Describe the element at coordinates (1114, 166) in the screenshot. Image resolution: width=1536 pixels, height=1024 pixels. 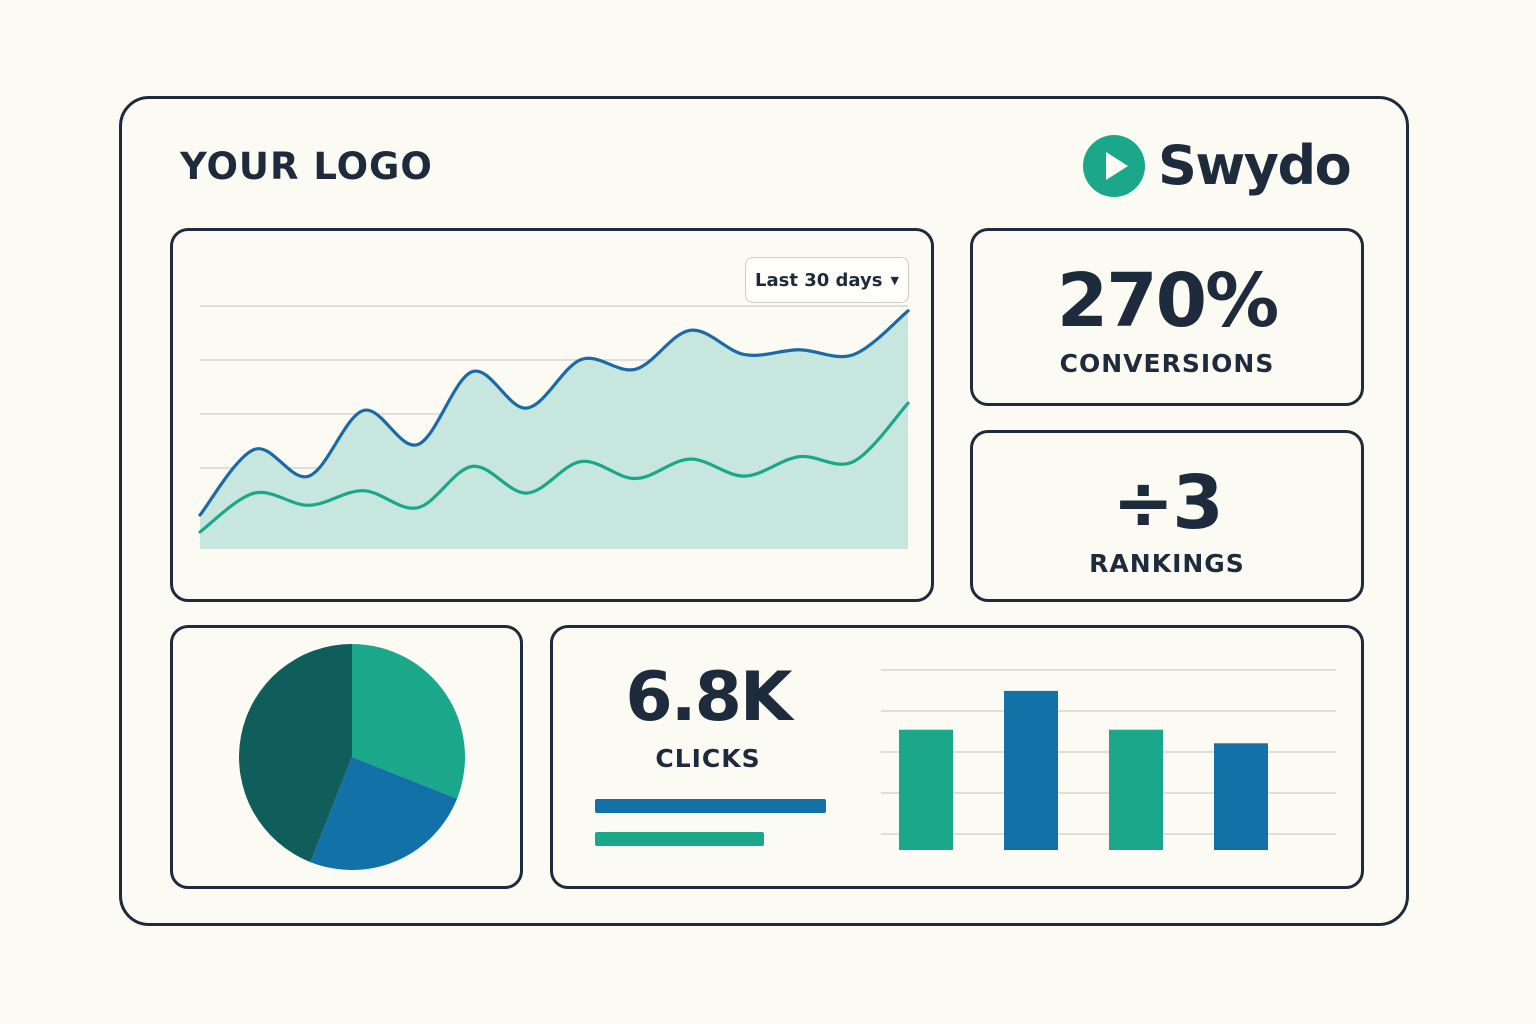
I see `play-circle-icon` at that location.